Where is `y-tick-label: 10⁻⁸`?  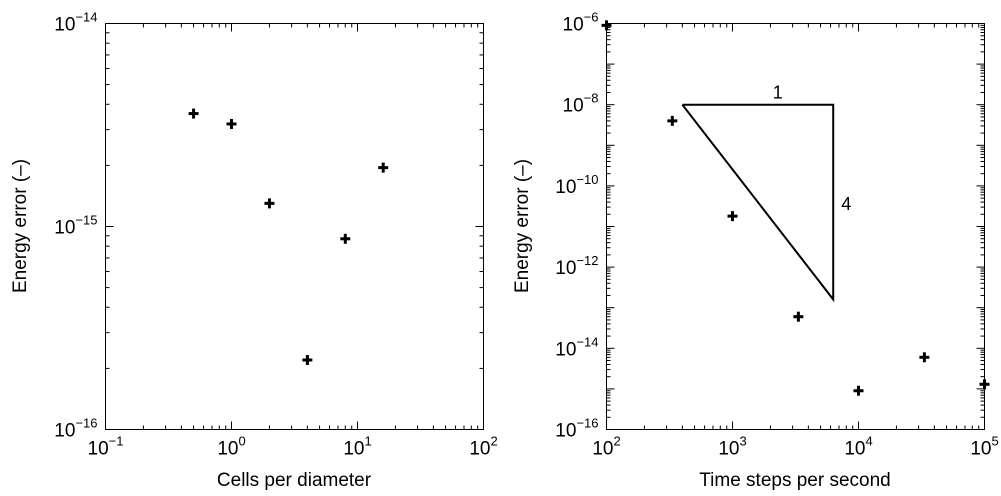 y-tick-label: 10⁻⁸ is located at coordinates (581, 104).